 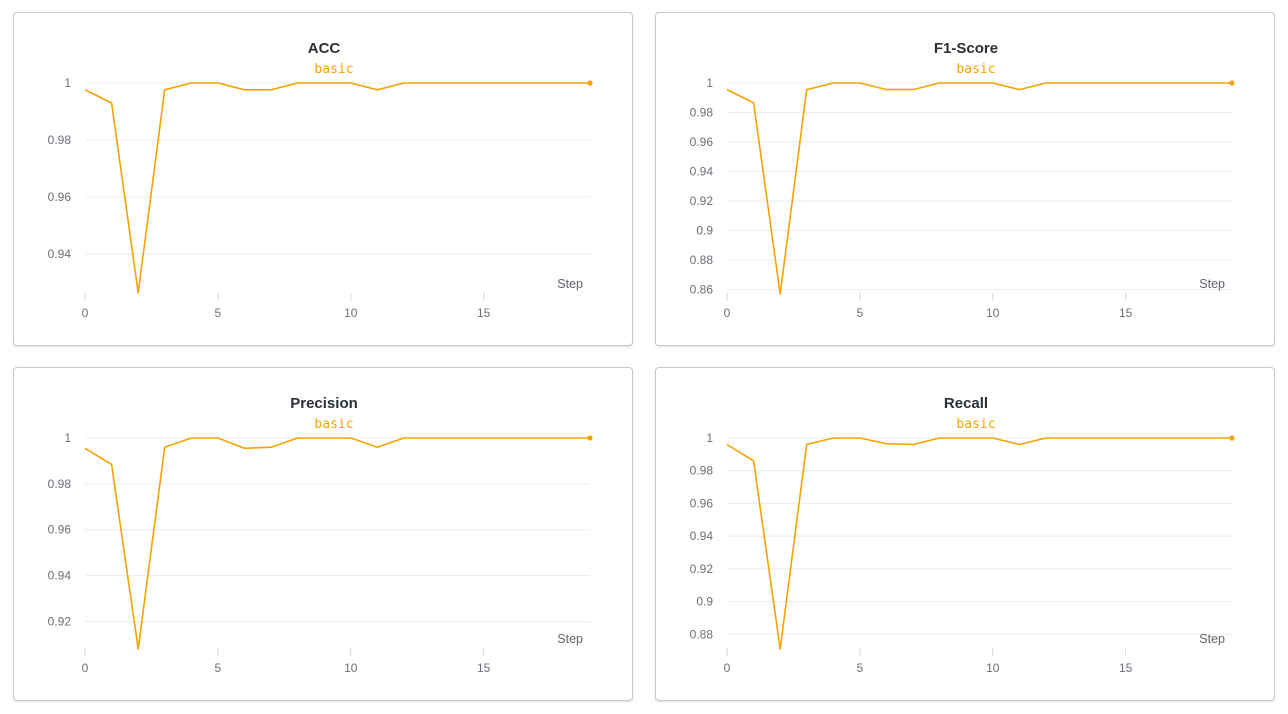 I want to click on chart-title: ACC, so click(x=324, y=48).